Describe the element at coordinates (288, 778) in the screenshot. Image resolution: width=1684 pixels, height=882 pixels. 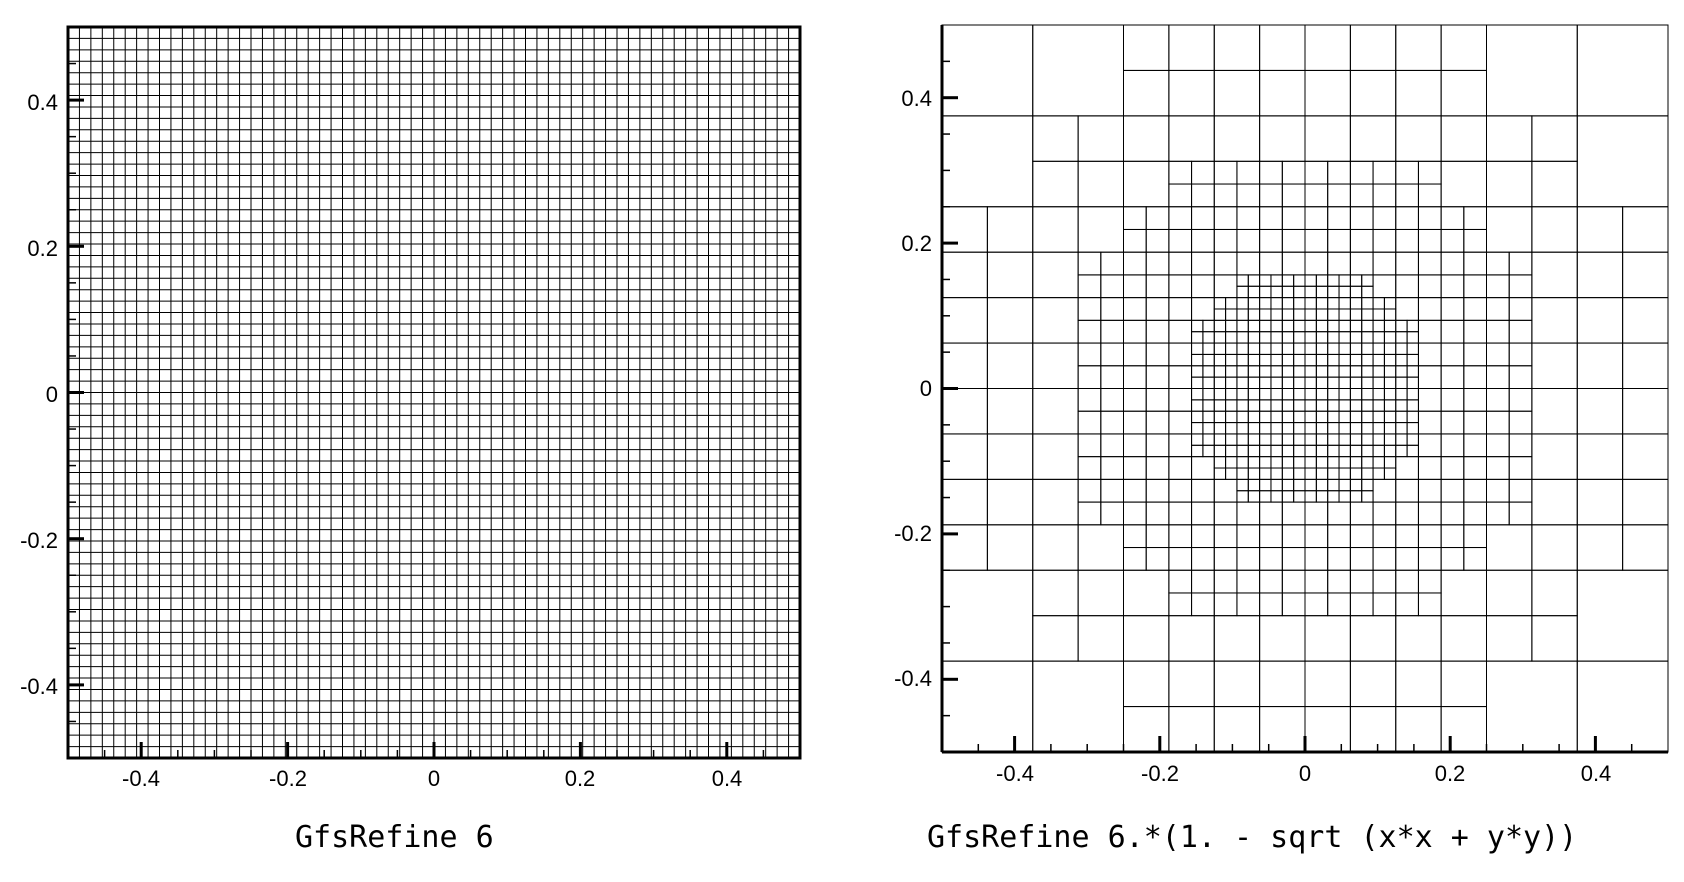
I see `left-x-tick-label: -0.2` at that location.